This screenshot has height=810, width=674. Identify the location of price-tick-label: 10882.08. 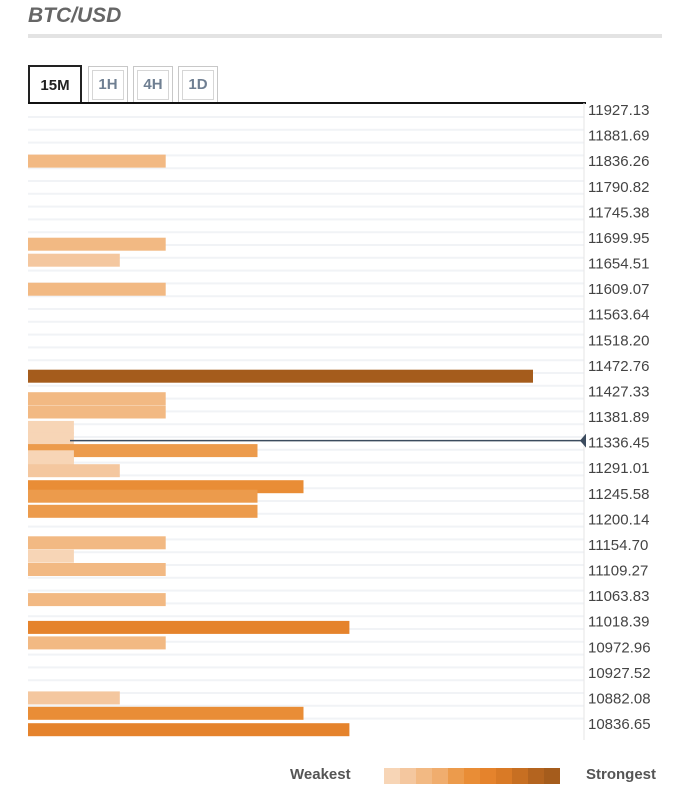
(619, 698).